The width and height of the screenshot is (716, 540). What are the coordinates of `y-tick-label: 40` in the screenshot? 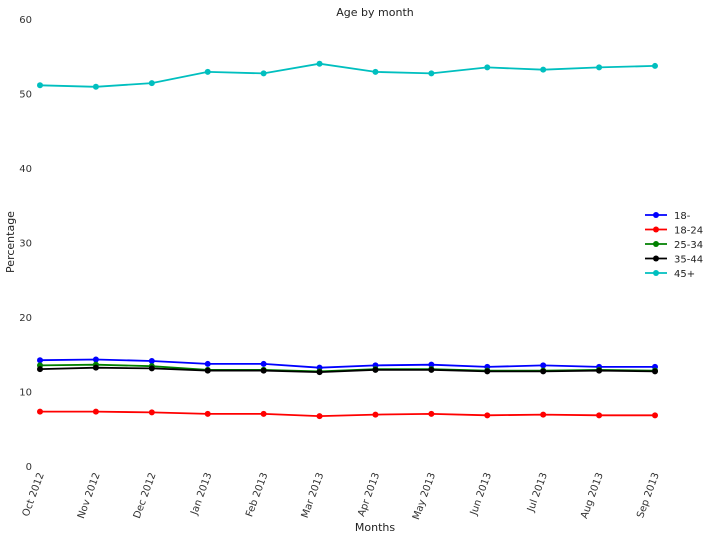 It's located at (25, 169).